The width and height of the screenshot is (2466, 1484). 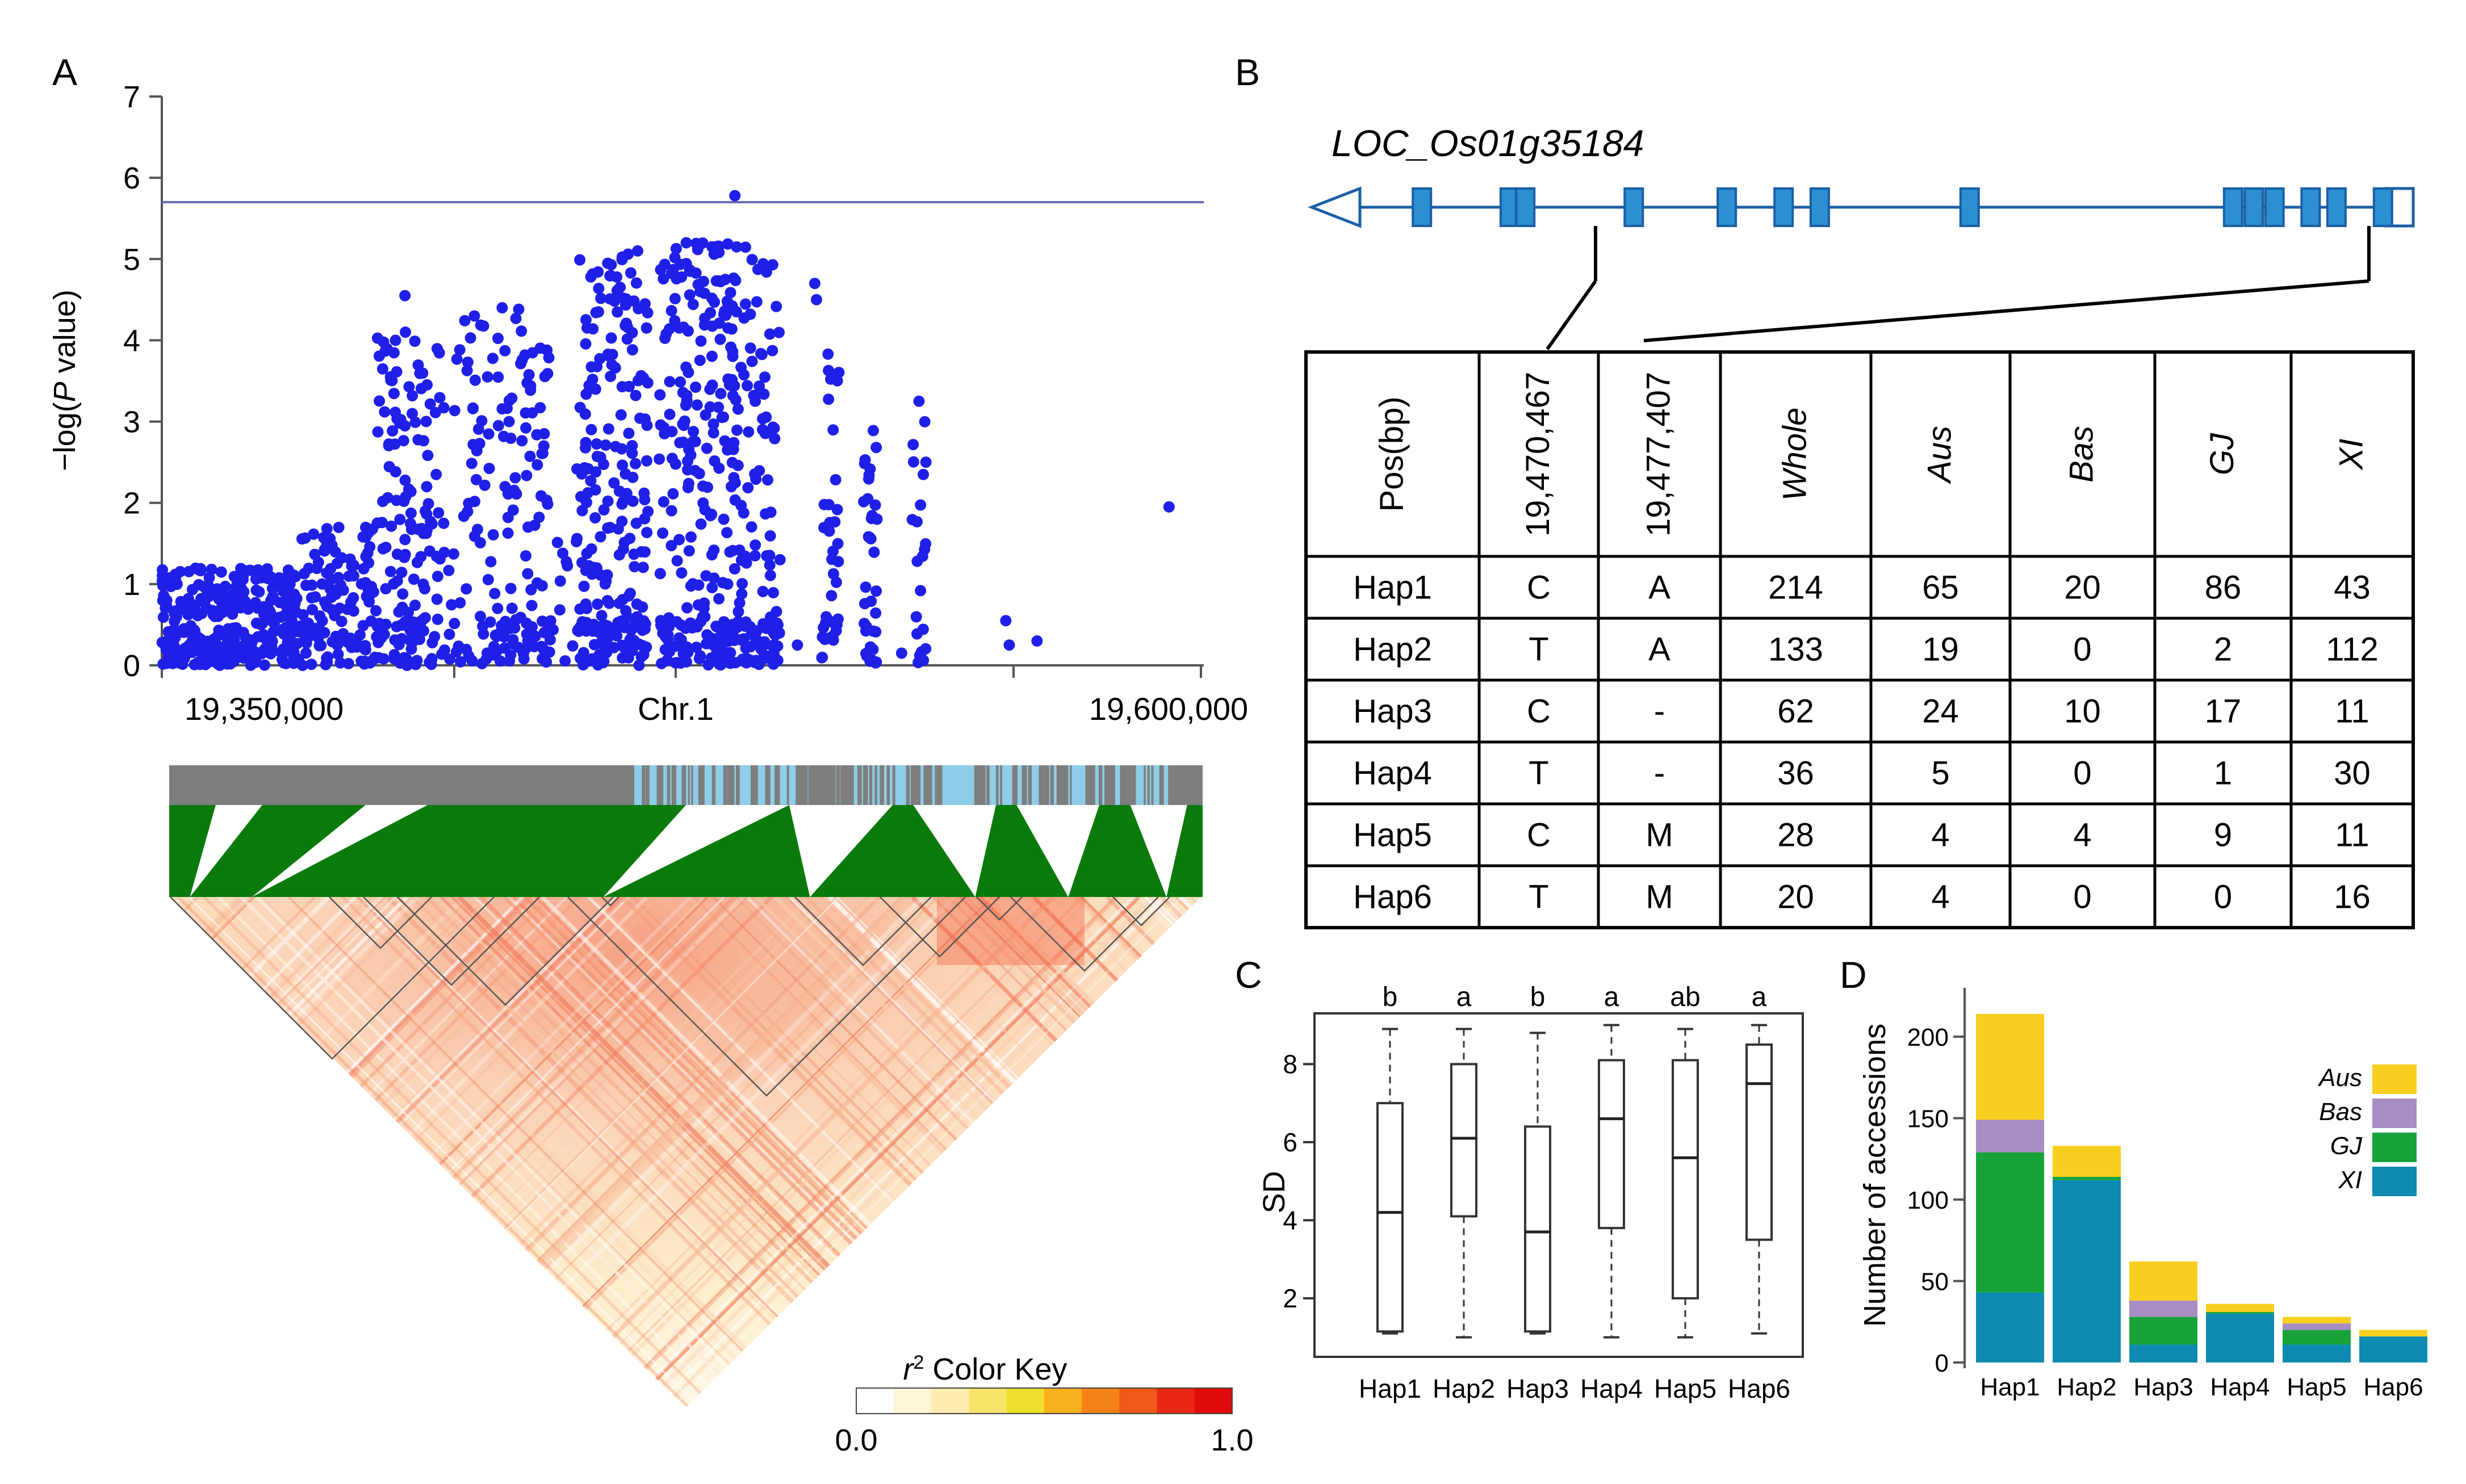 What do you see at coordinates (1392, 454) in the screenshot?
I see `table-header-cell: Pos(bp)` at bounding box center [1392, 454].